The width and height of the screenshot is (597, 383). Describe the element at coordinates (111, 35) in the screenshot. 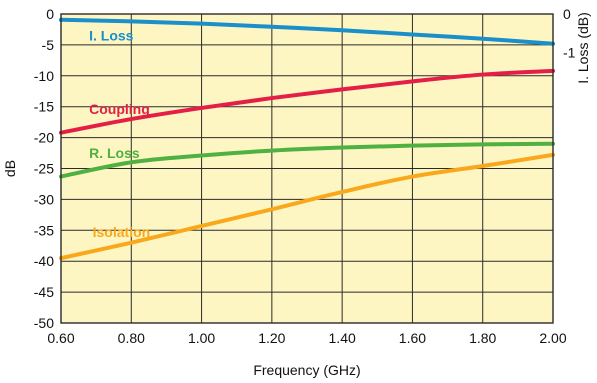

I see `series-label-i-loss: I. Loss` at that location.